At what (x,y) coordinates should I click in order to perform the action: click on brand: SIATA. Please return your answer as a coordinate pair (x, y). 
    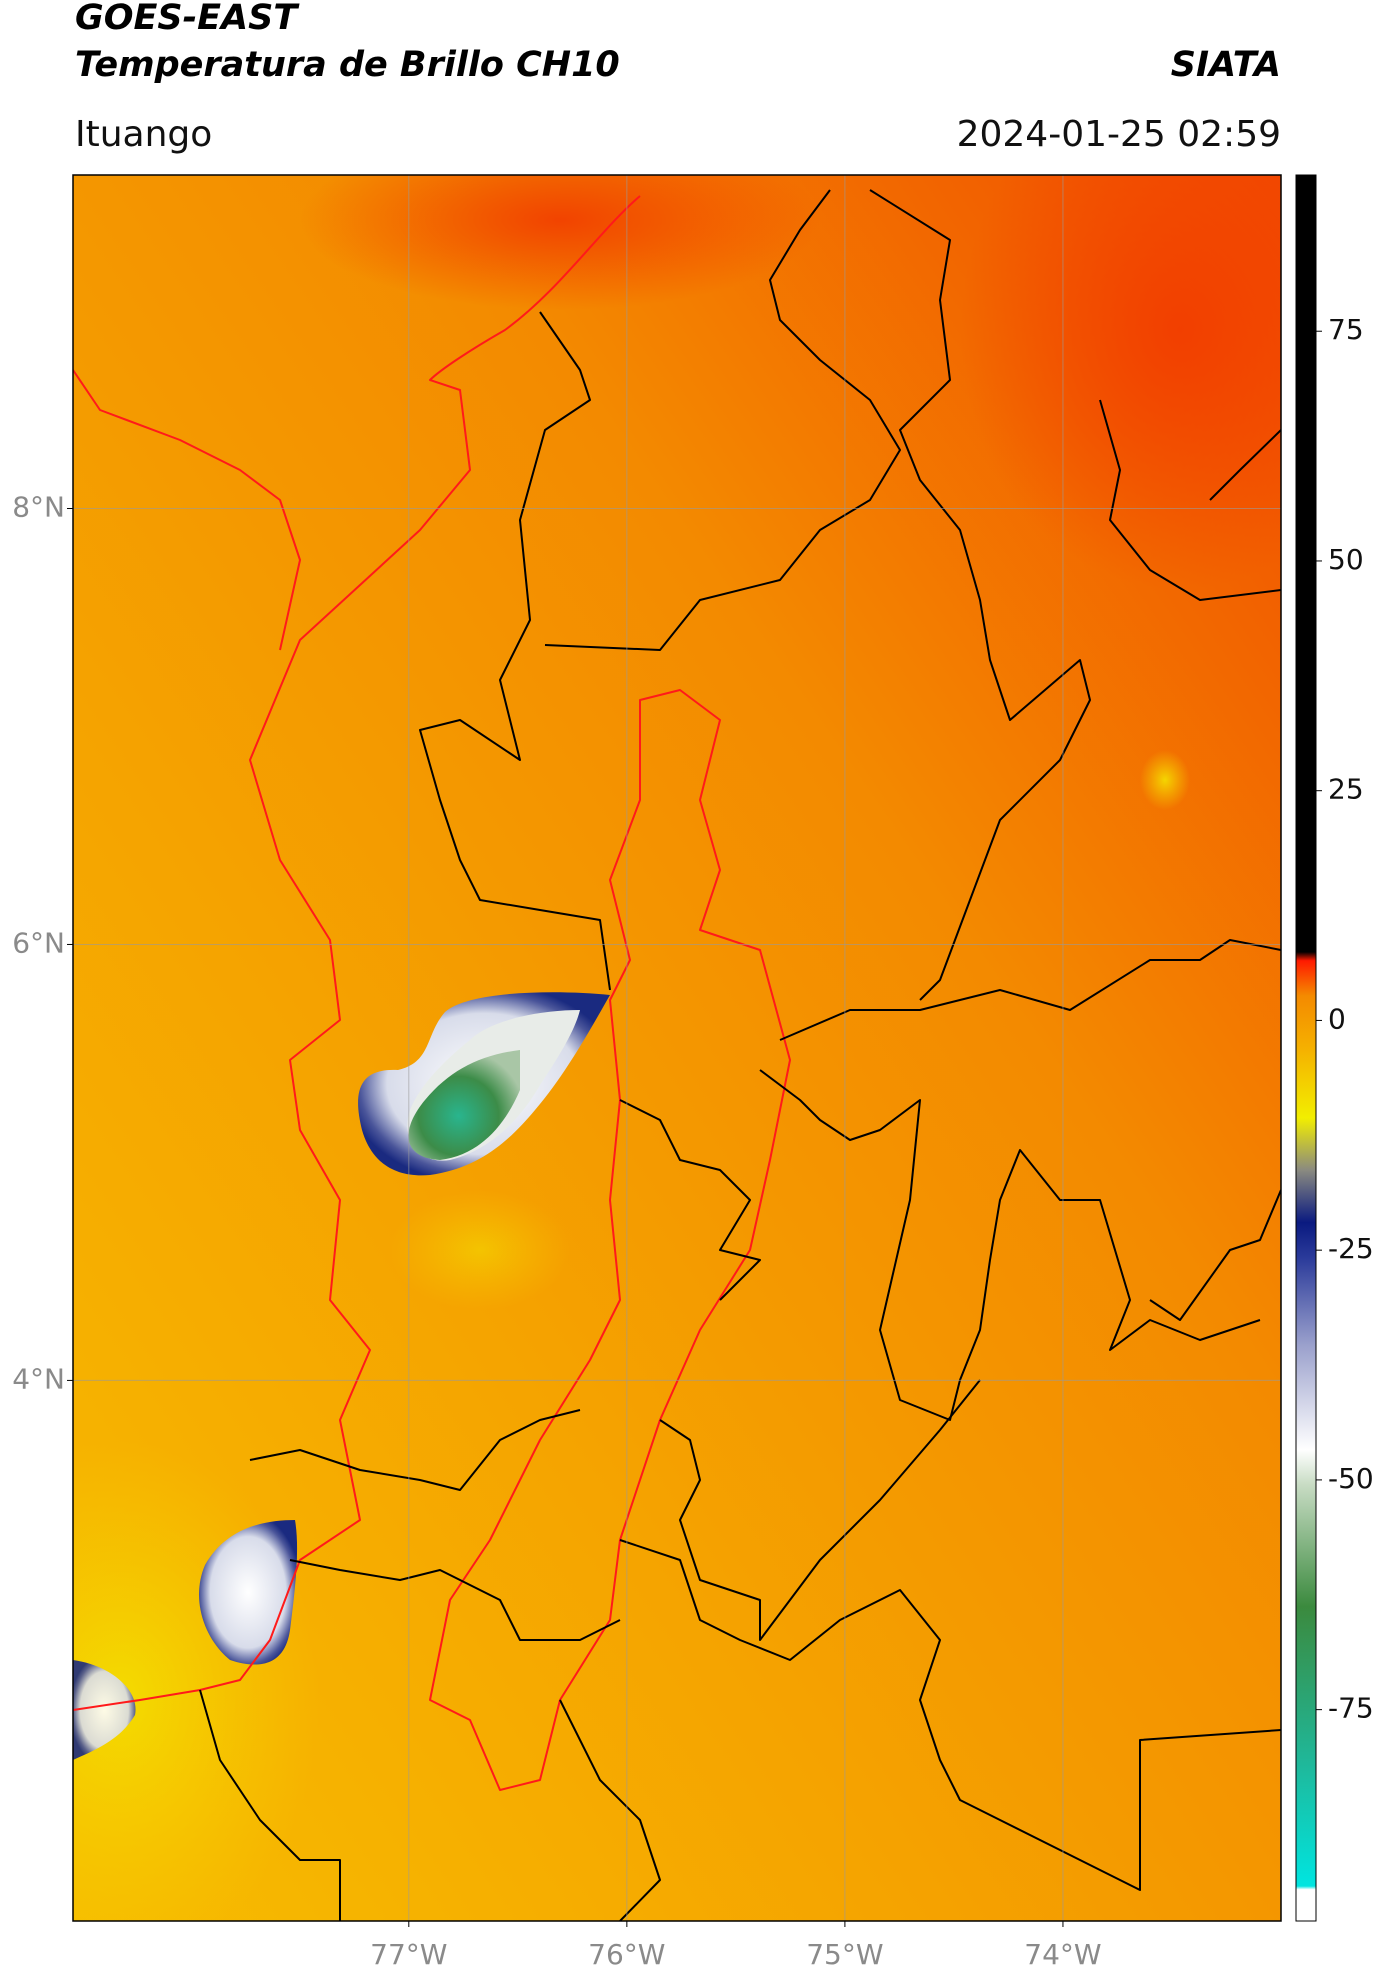
    Looking at the image, I should click on (1226, 65).